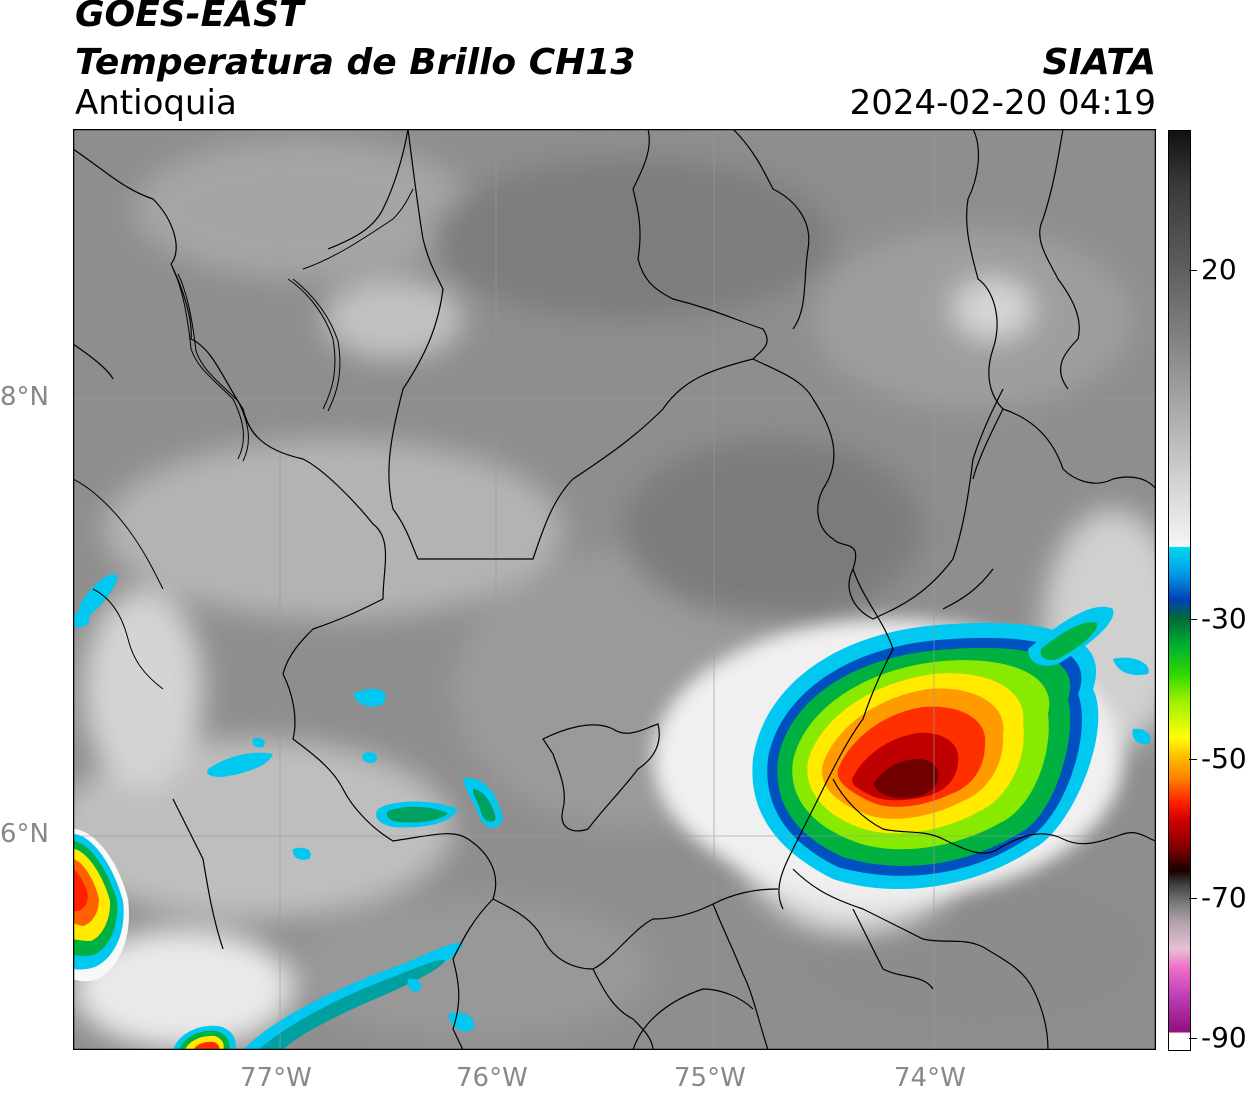  I want to click on colorbar-label-minus30: -30, so click(1224, 618).